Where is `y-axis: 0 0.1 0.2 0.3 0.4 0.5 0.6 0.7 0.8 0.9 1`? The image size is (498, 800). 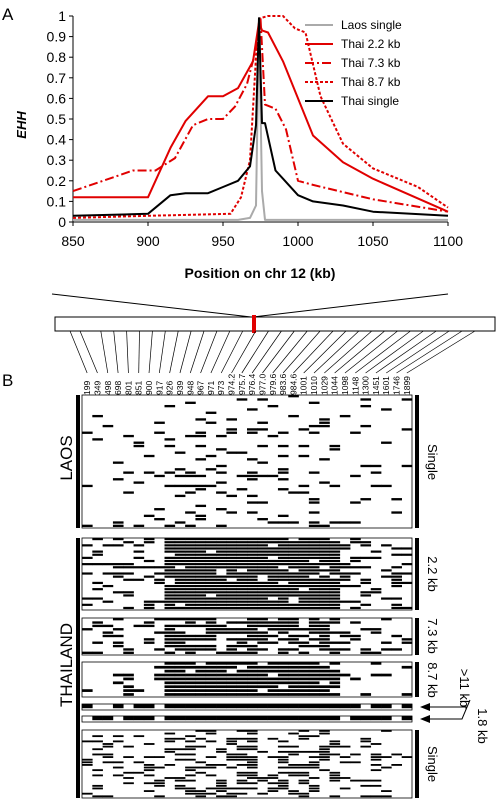
y-axis: 0 0.1 0.2 0.3 0.4 0.5 0.6 0.7 0.8 0.9 1 is located at coordinates (60, 119).